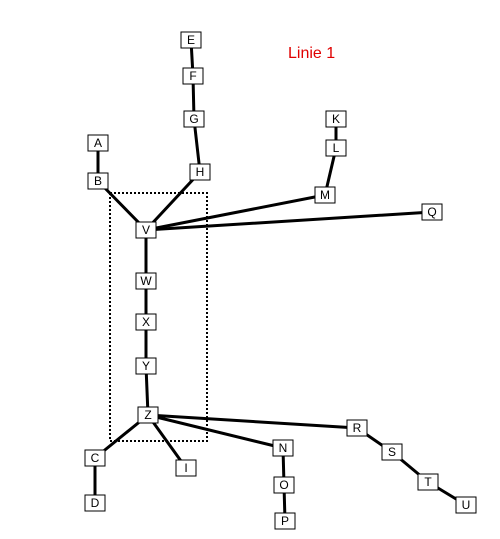 This screenshot has width=500, height=539. I want to click on node-label: K, so click(336, 119).